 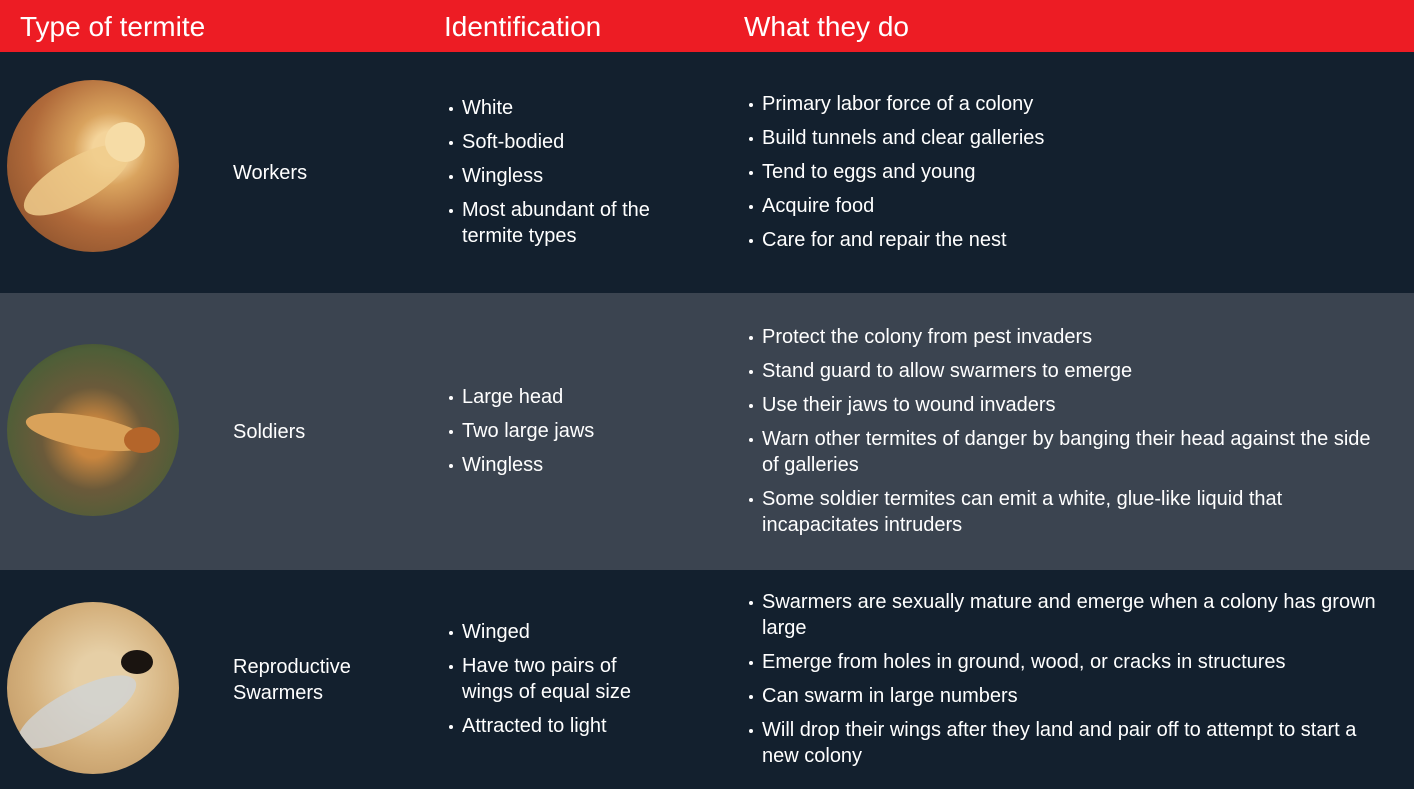 What do you see at coordinates (559, 726) in the screenshot?
I see `bullet-item: Attracted to light` at bounding box center [559, 726].